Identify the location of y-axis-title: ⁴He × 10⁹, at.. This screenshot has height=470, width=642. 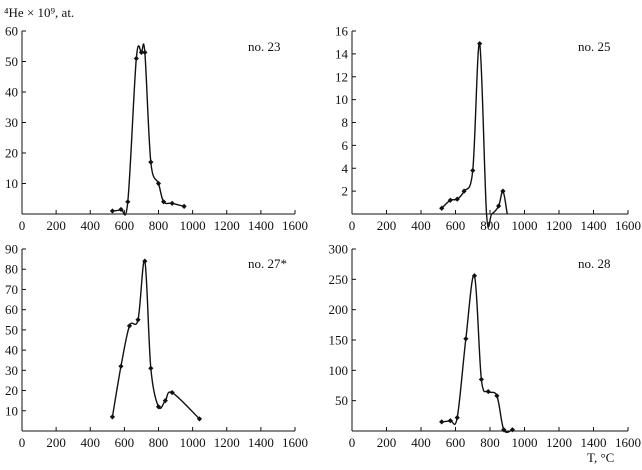
(39, 12).